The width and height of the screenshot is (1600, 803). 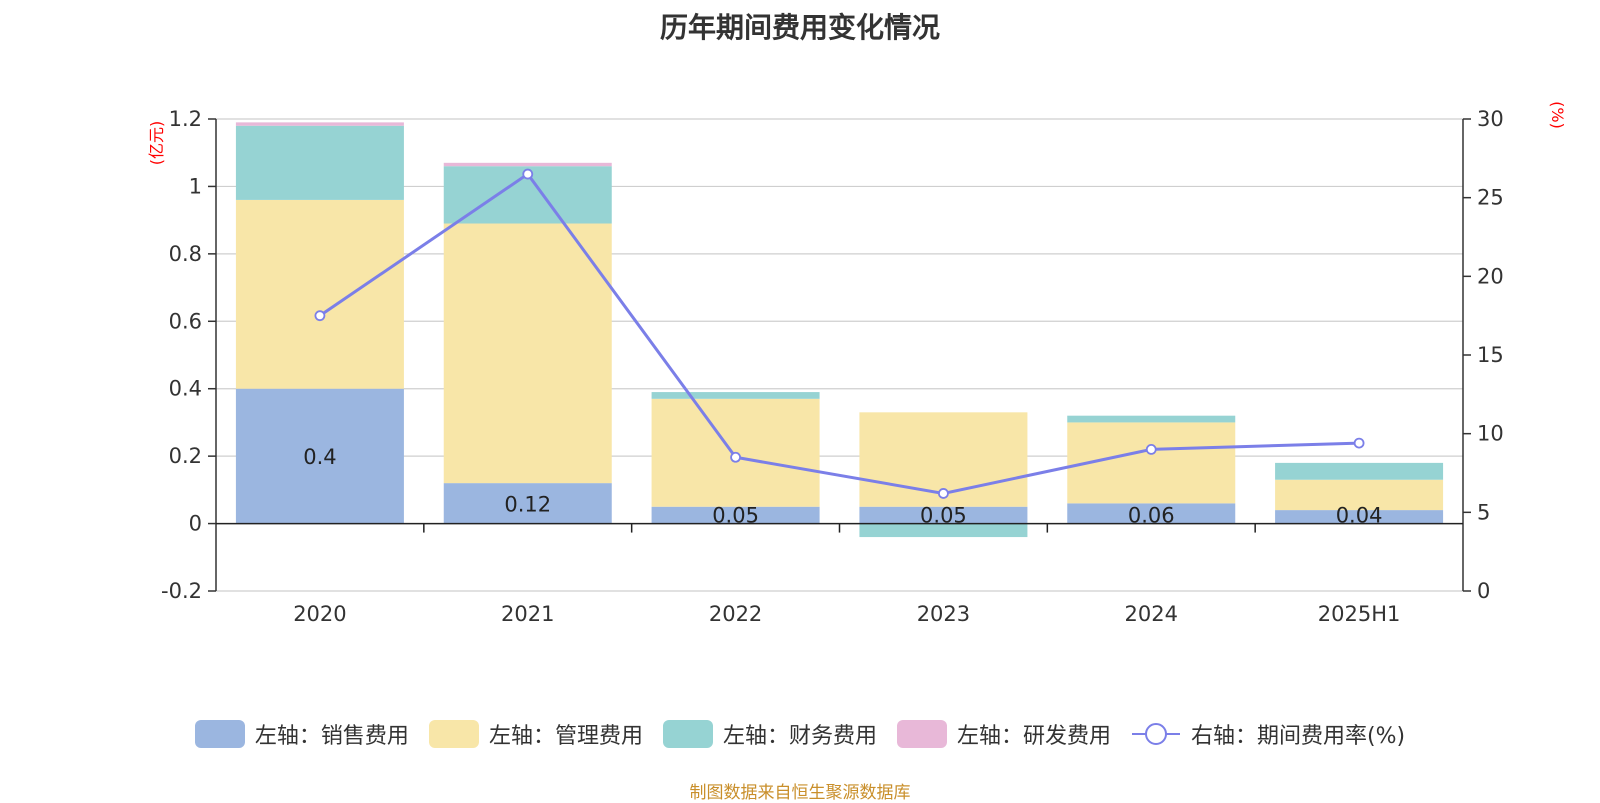 I want to click on left-tick-label: 0.2, so click(x=185, y=456).